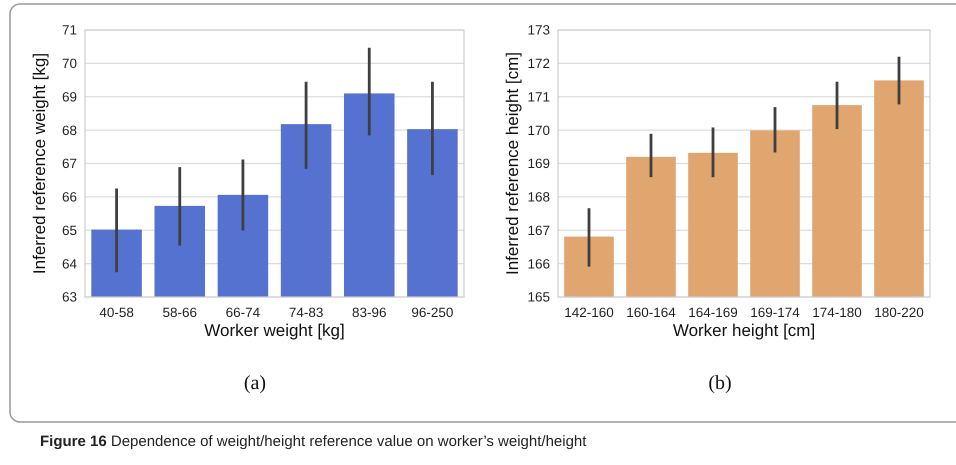 The width and height of the screenshot is (956, 465). I want to click on x-tick-label: 180-220, so click(899, 312).